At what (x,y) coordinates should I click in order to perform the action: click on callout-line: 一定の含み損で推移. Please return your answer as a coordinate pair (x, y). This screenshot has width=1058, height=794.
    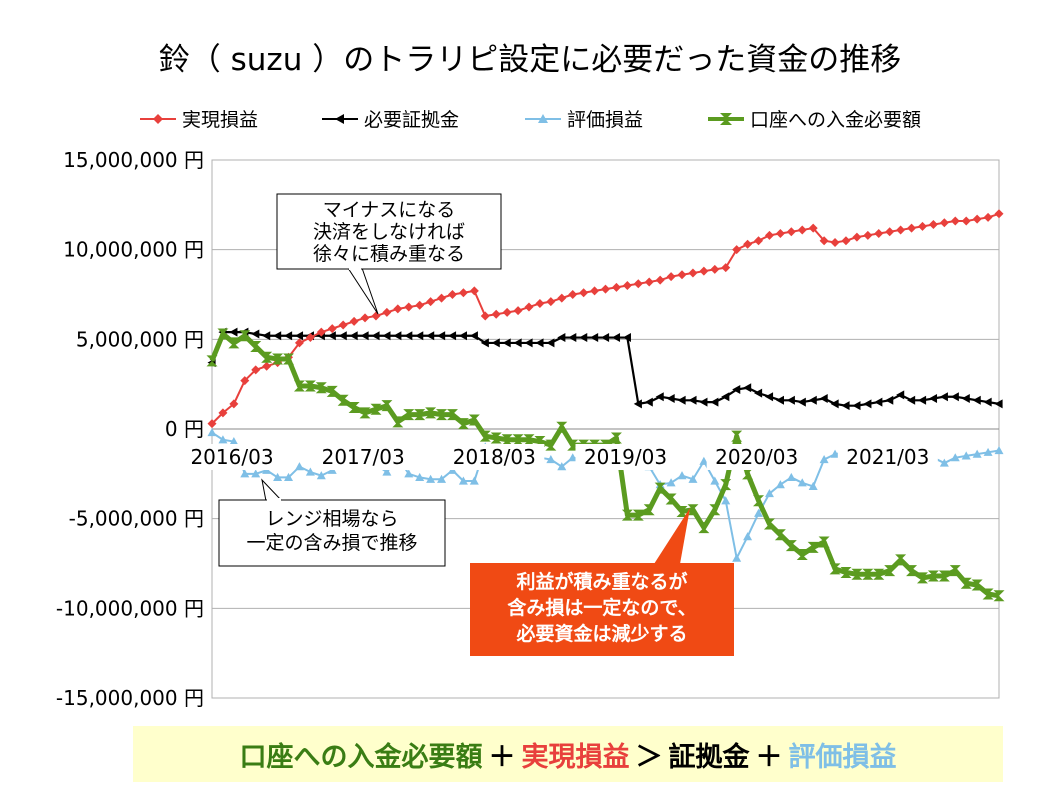
    Looking at the image, I should click on (331, 543).